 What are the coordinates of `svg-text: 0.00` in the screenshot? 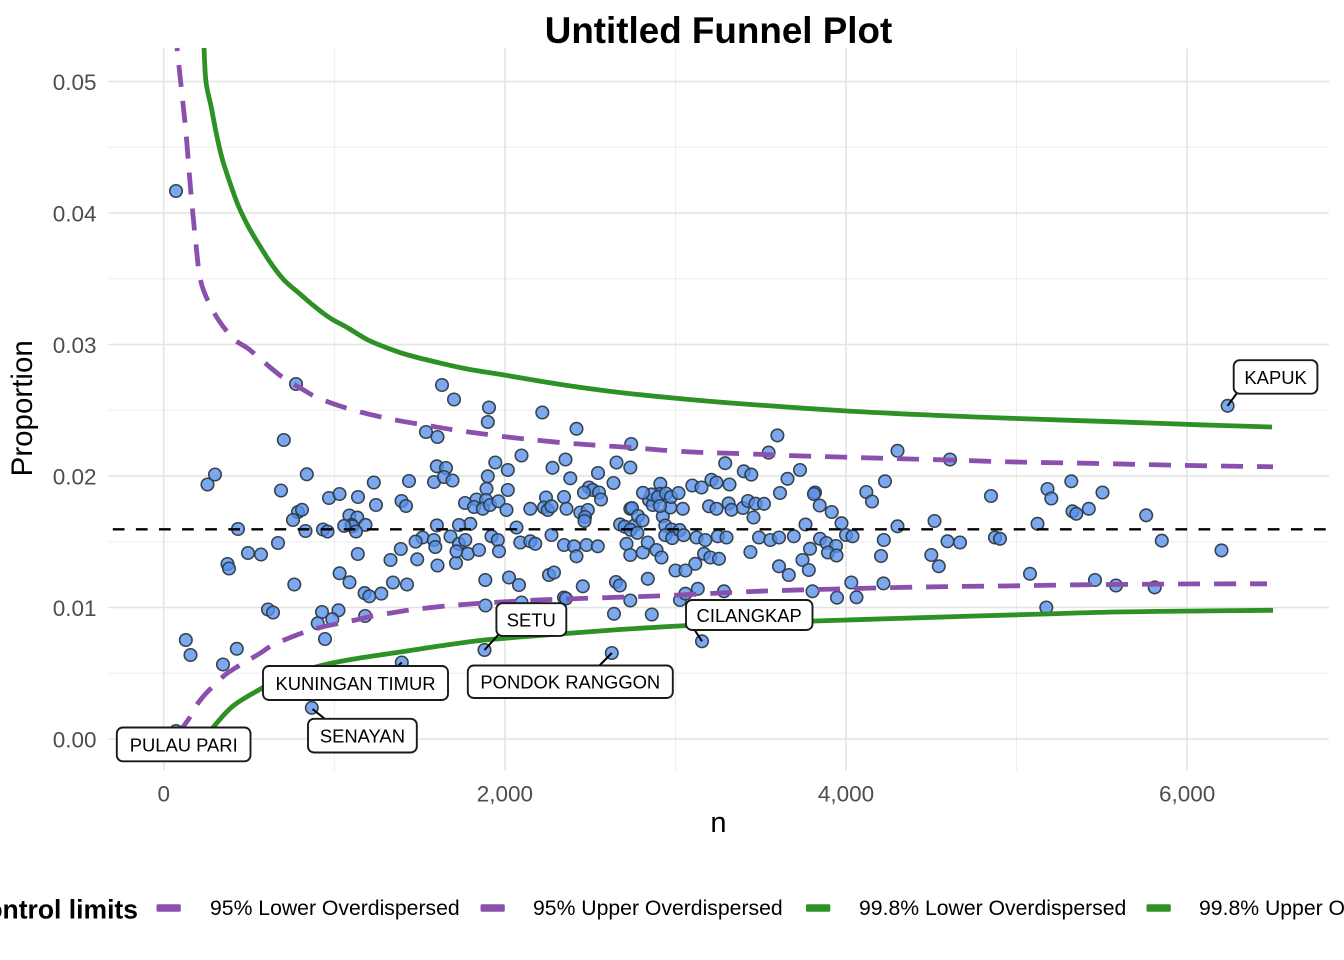 It's located at (75, 740).